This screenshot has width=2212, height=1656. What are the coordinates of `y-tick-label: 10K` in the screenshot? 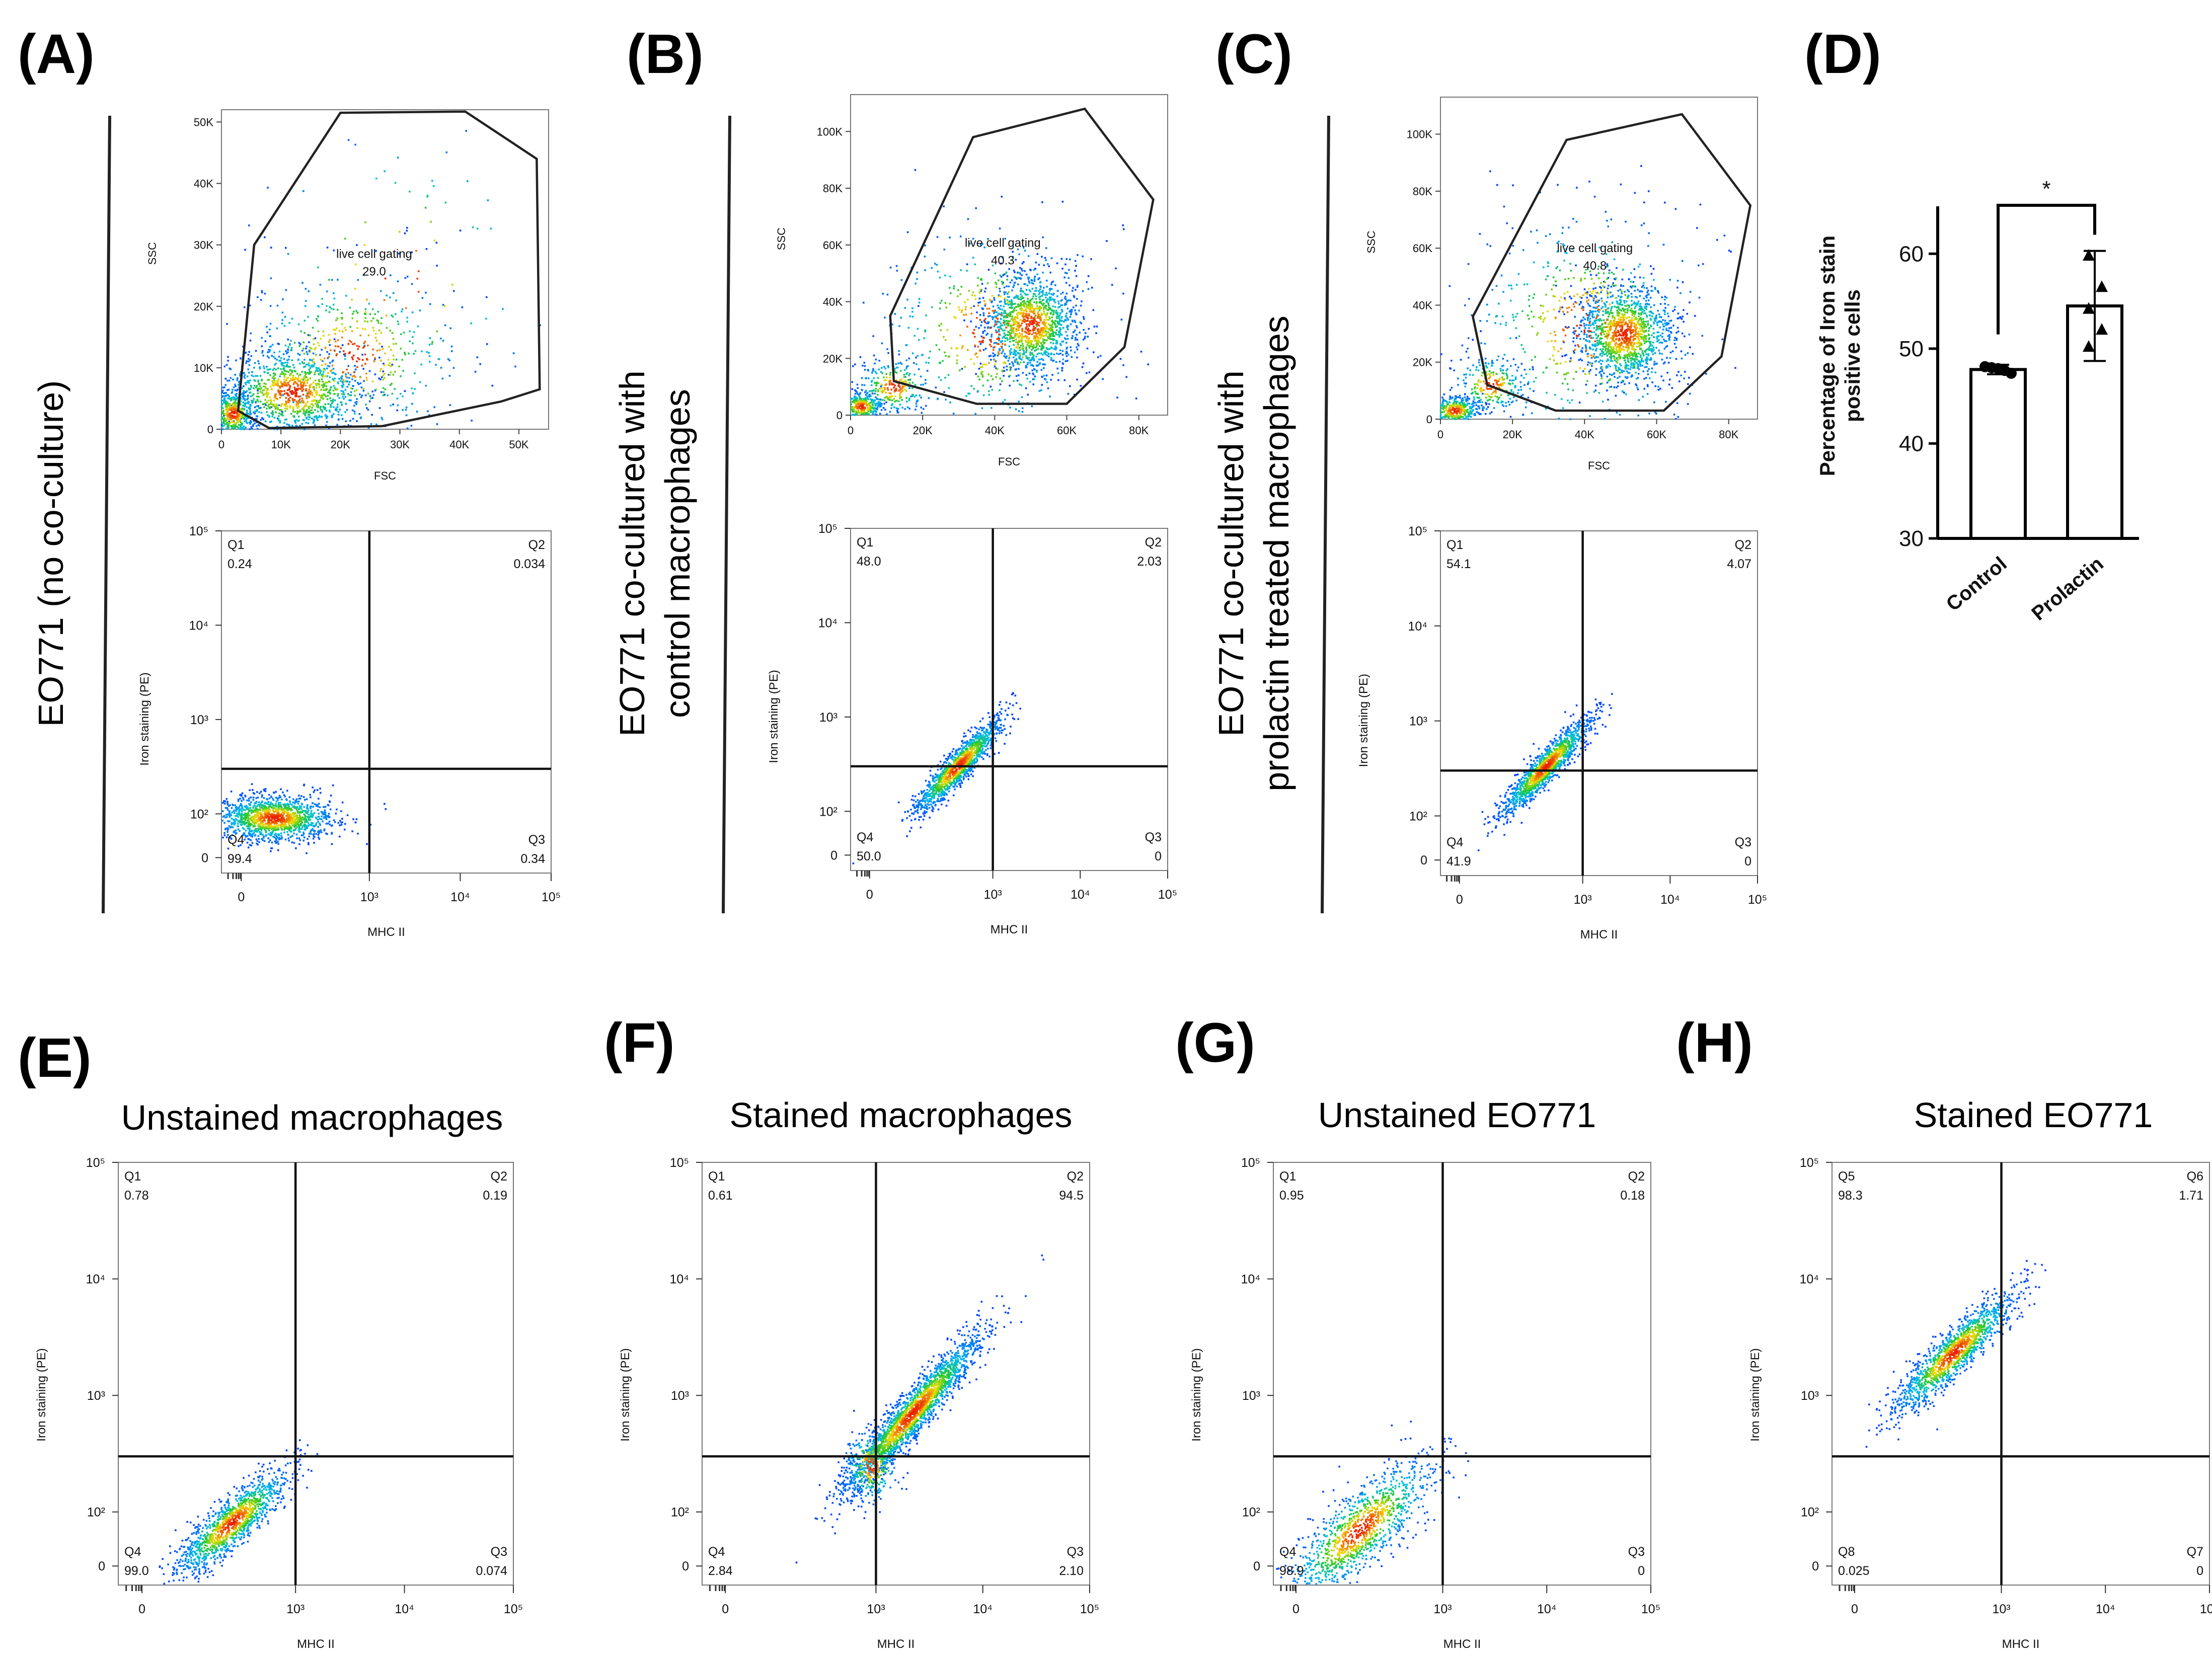 It's located at (203, 368).